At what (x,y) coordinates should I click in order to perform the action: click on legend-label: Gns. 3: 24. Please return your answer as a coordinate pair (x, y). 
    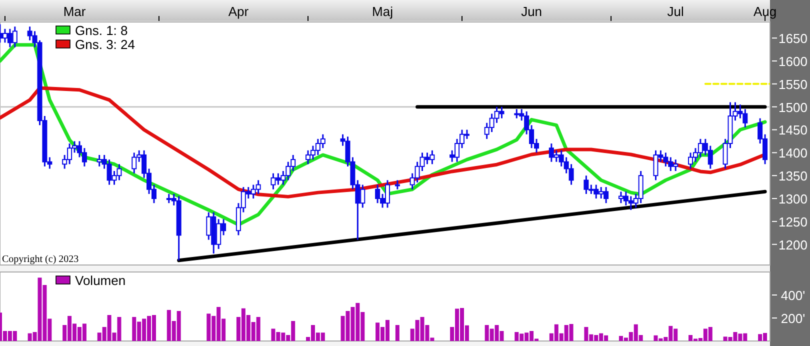
    Looking at the image, I should click on (105, 44).